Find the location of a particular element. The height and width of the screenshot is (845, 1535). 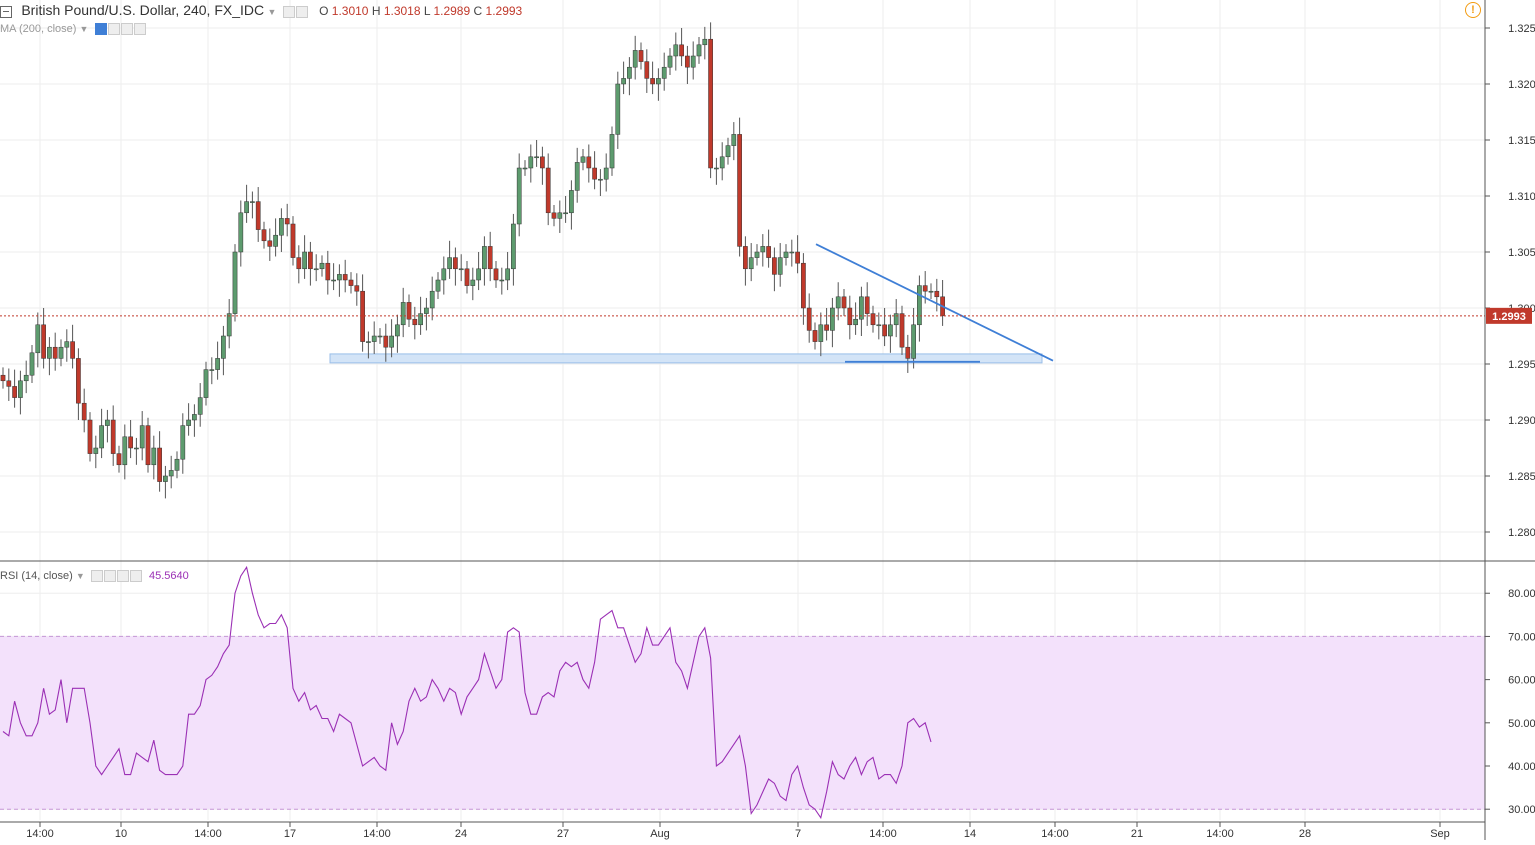

time-tick-label: 17 is located at coordinates (290, 834).